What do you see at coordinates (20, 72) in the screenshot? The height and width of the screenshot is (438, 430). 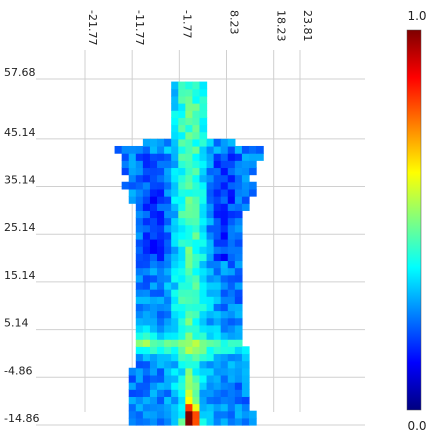 I see `y-tick-label: 57.68` at bounding box center [20, 72].